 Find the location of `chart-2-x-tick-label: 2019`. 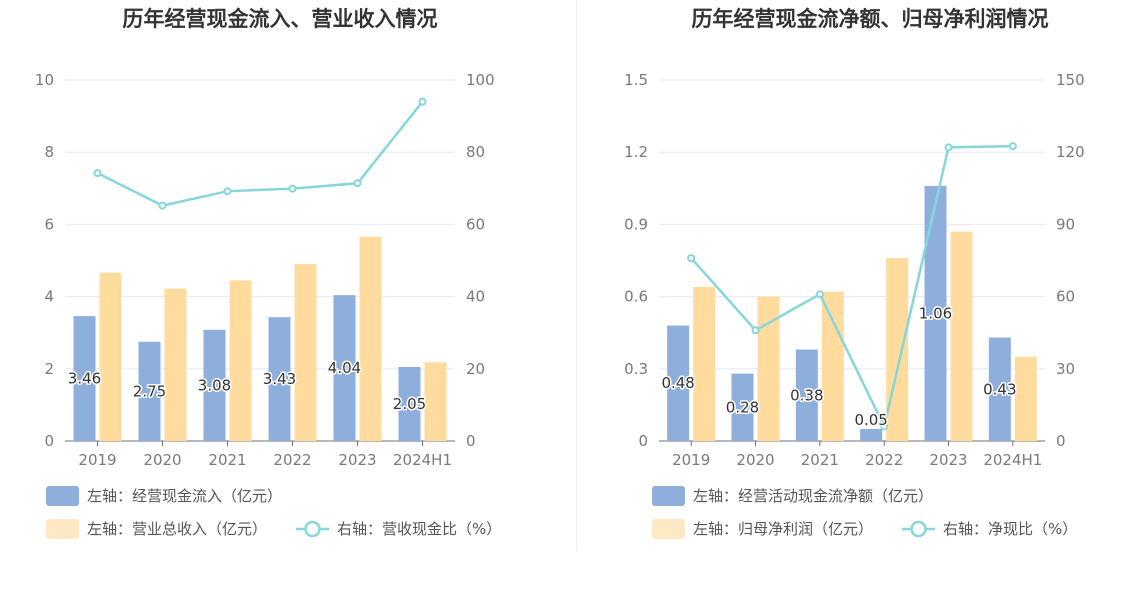

chart-2-x-tick-label: 2019 is located at coordinates (691, 460).